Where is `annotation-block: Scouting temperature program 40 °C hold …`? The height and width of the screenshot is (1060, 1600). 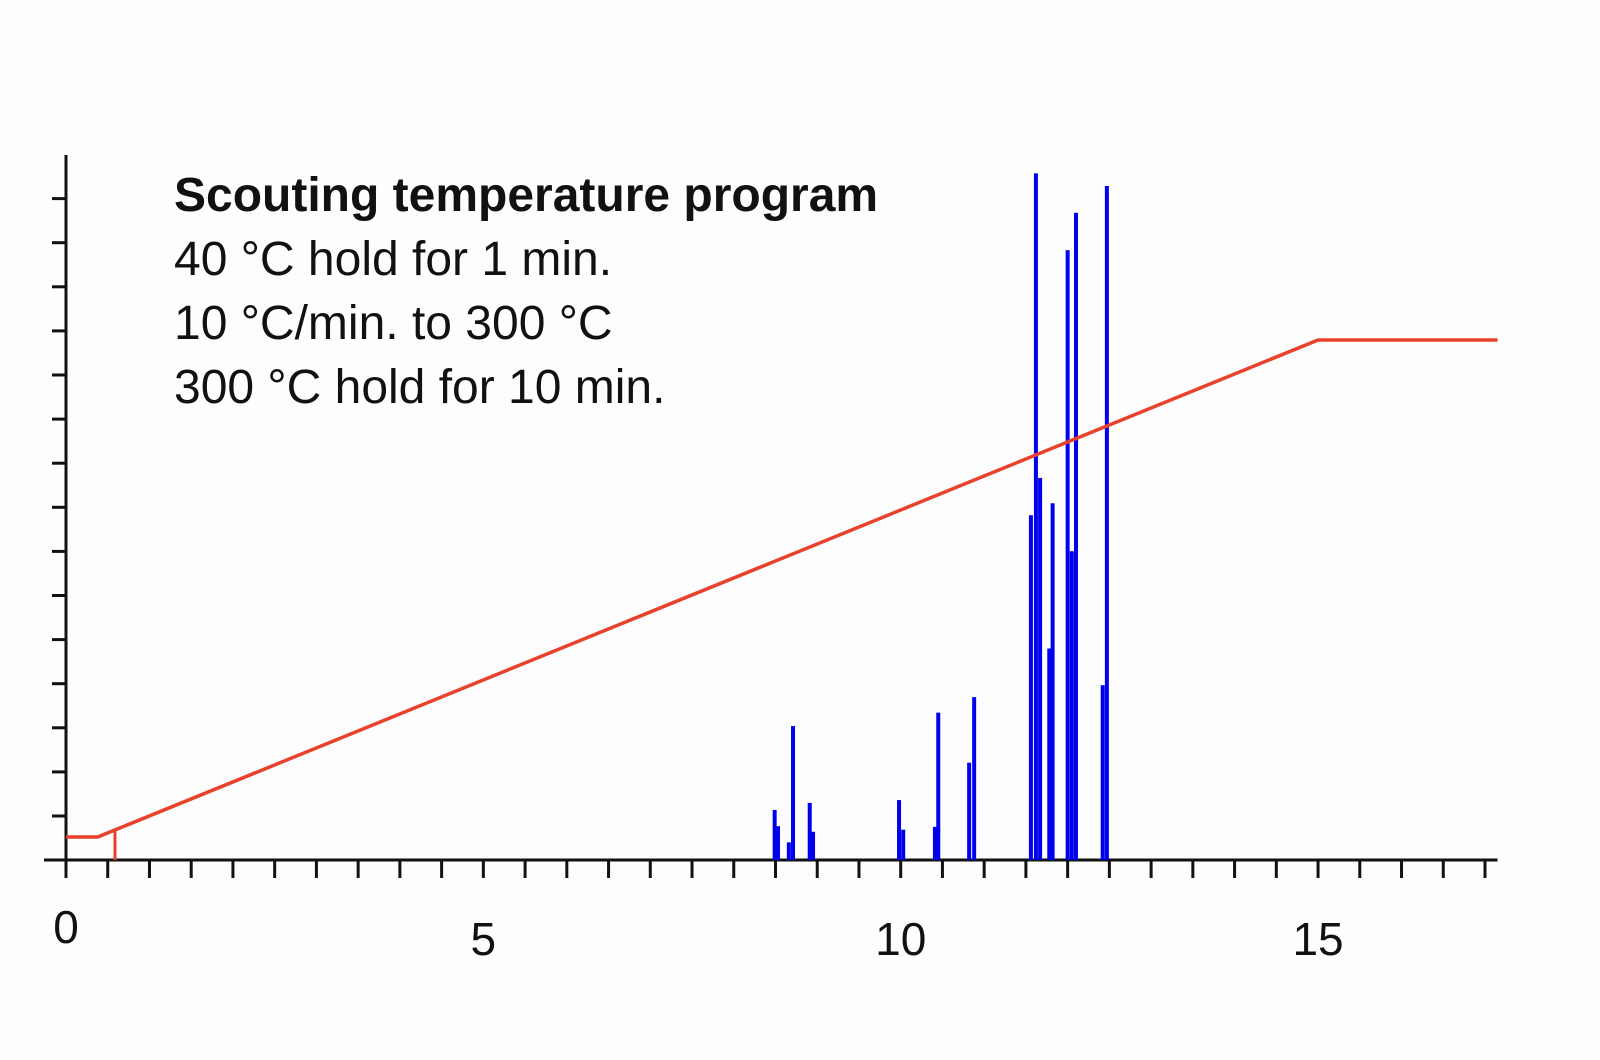 annotation-block: Scouting temperature program 40 °C hold … is located at coordinates (526, 292).